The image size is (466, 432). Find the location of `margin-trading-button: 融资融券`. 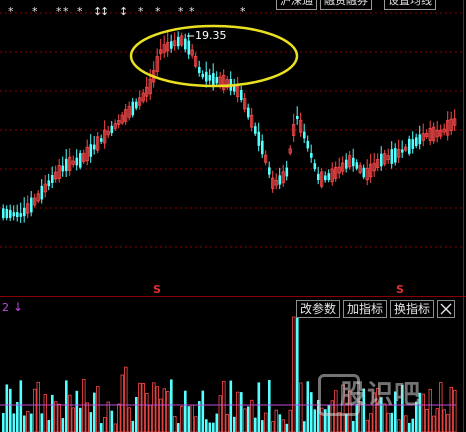

margin-trading-button: 融资融券 is located at coordinates (346, 5).